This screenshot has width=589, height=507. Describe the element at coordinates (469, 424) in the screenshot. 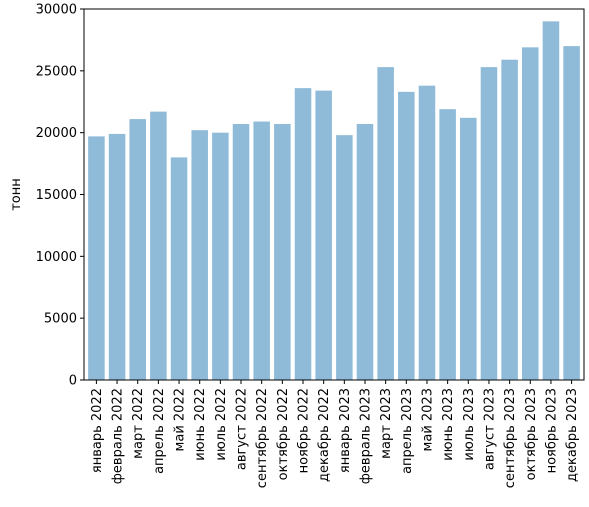

I see `x-tick-label: июль 2023` at that location.